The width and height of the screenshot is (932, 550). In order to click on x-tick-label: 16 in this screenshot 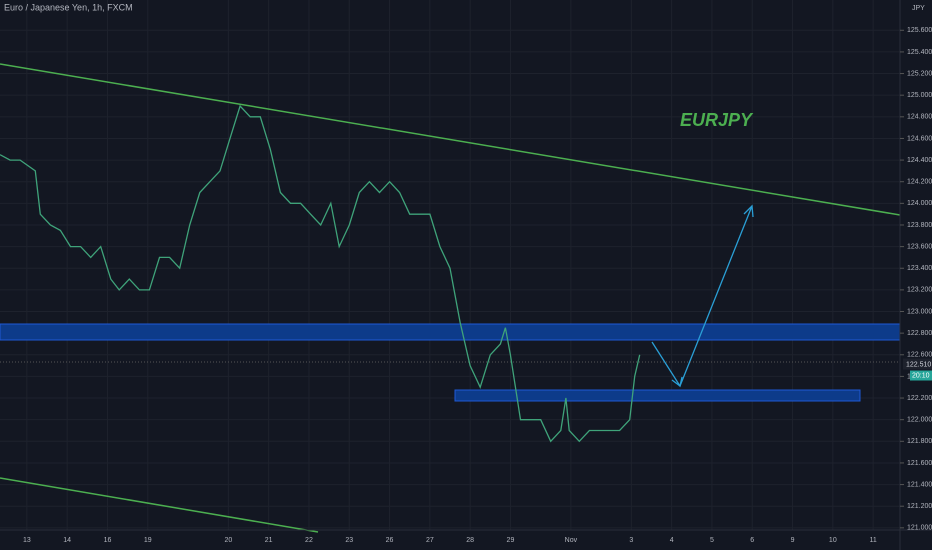, I will do `click(108, 540)`.